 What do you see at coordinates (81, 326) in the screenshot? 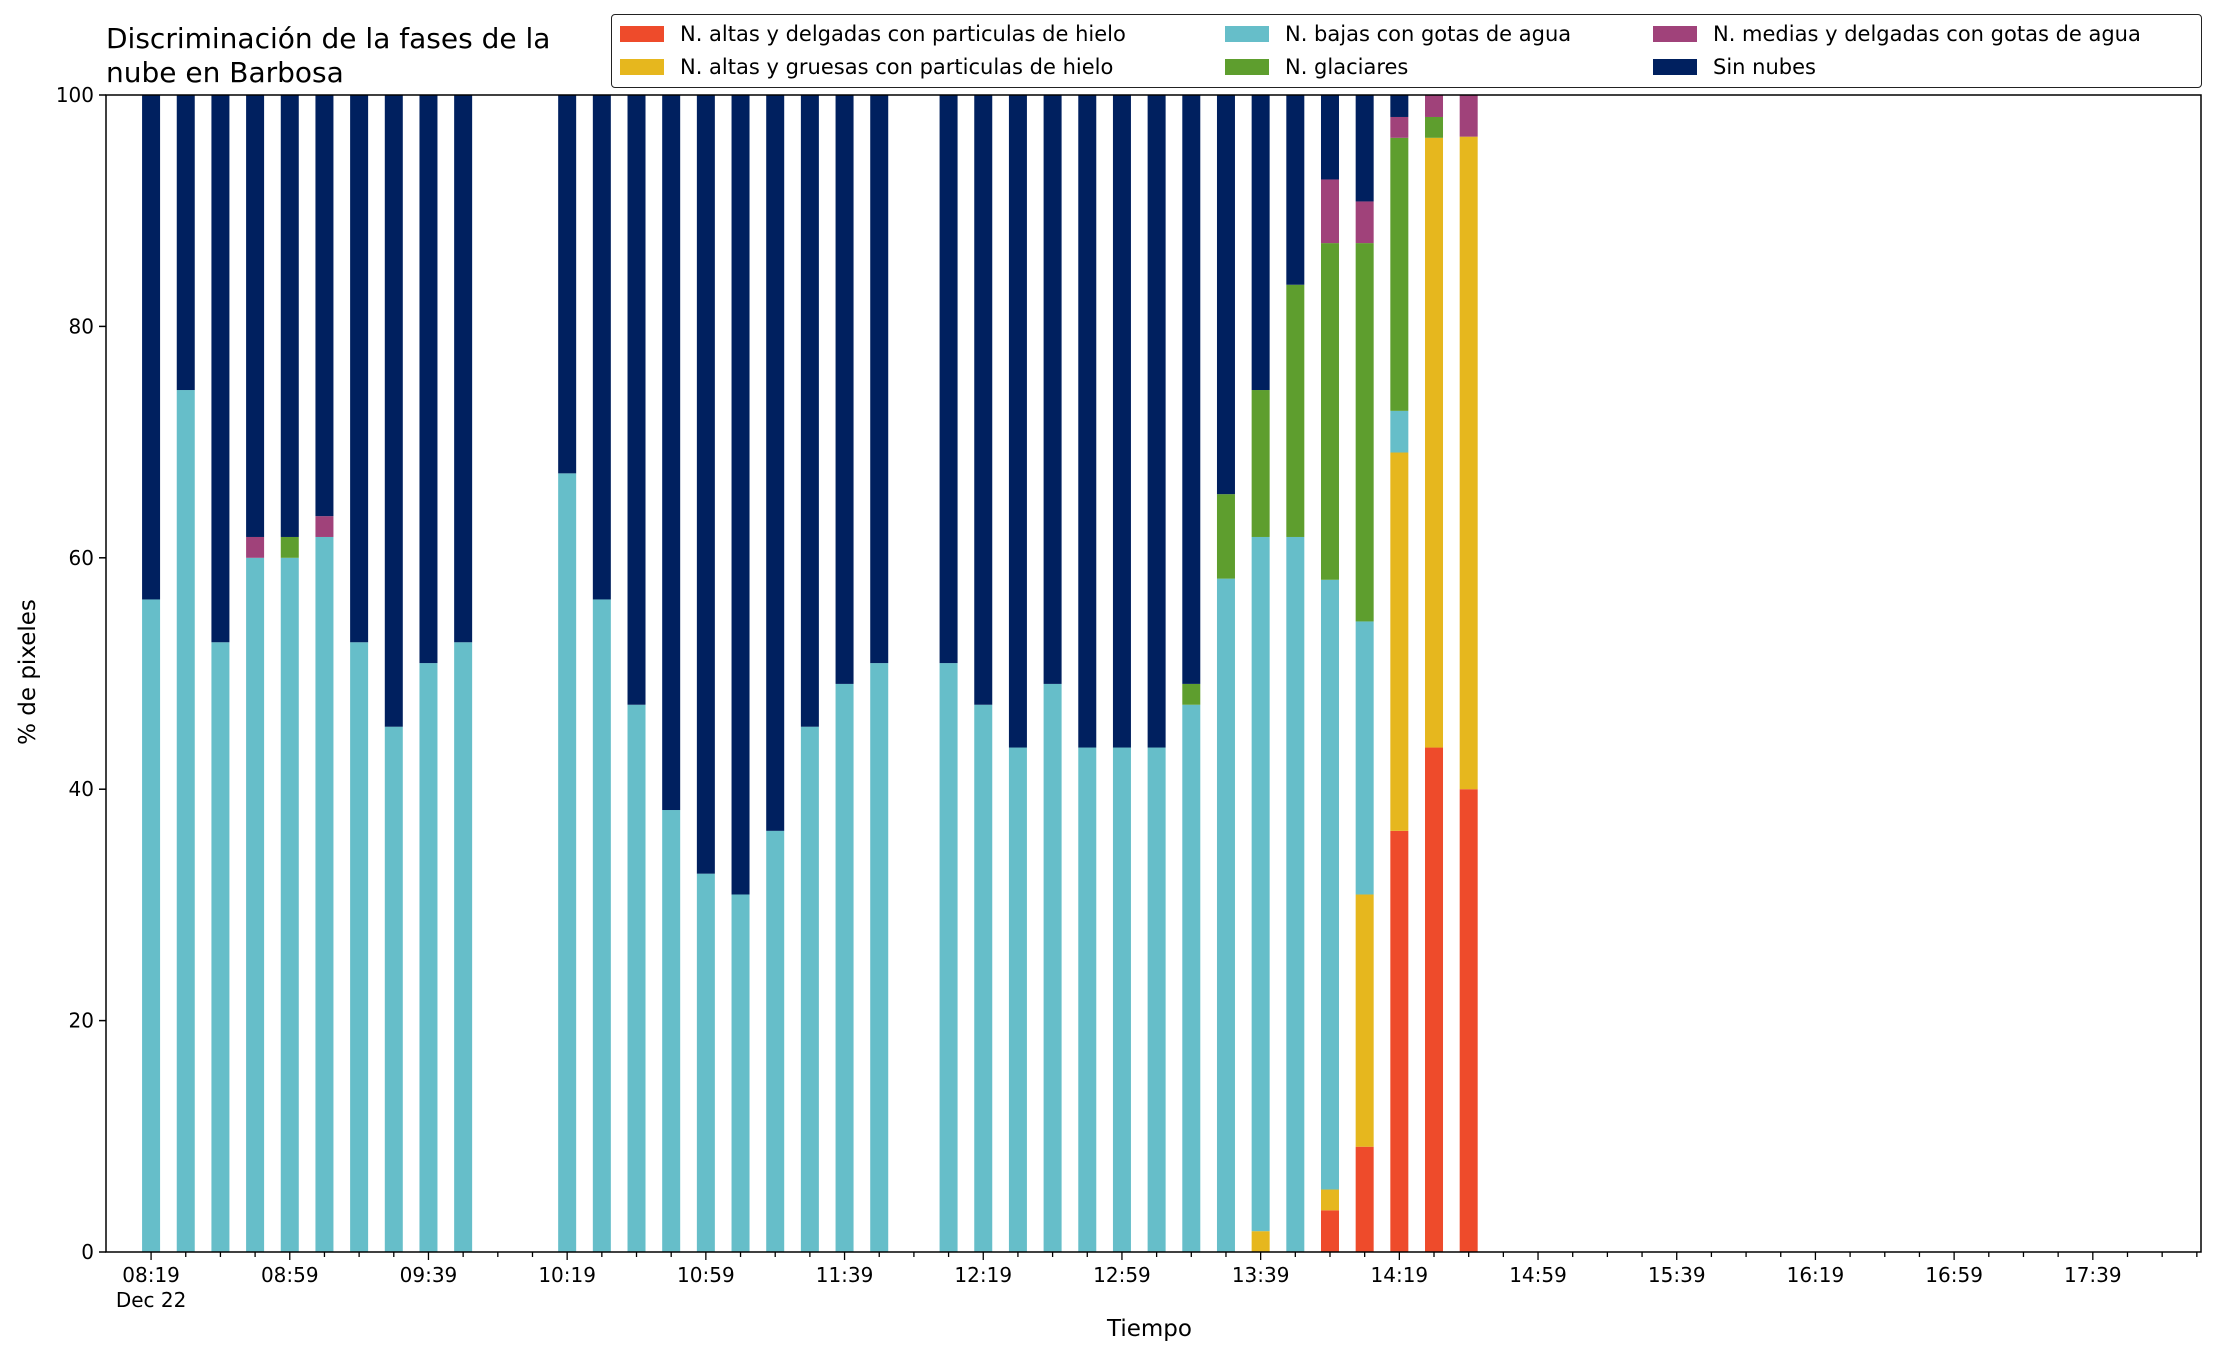
I see `y-tick-label: 80` at bounding box center [81, 326].